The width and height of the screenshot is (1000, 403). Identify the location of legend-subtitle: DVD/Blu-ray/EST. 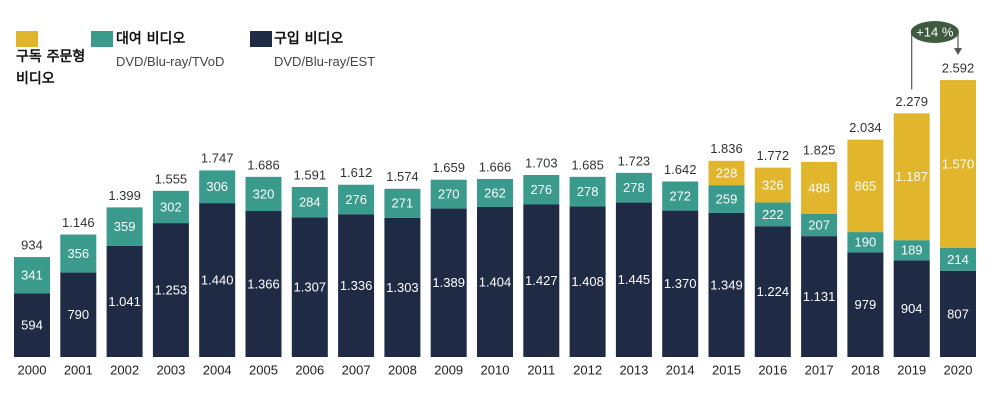
(325, 61).